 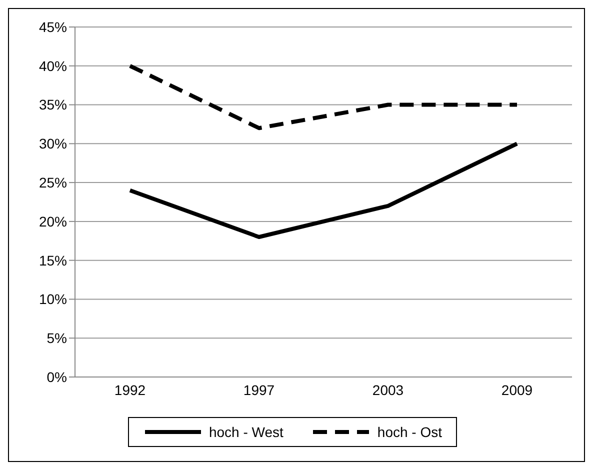 I want to click on line-series, so click(x=323, y=190).